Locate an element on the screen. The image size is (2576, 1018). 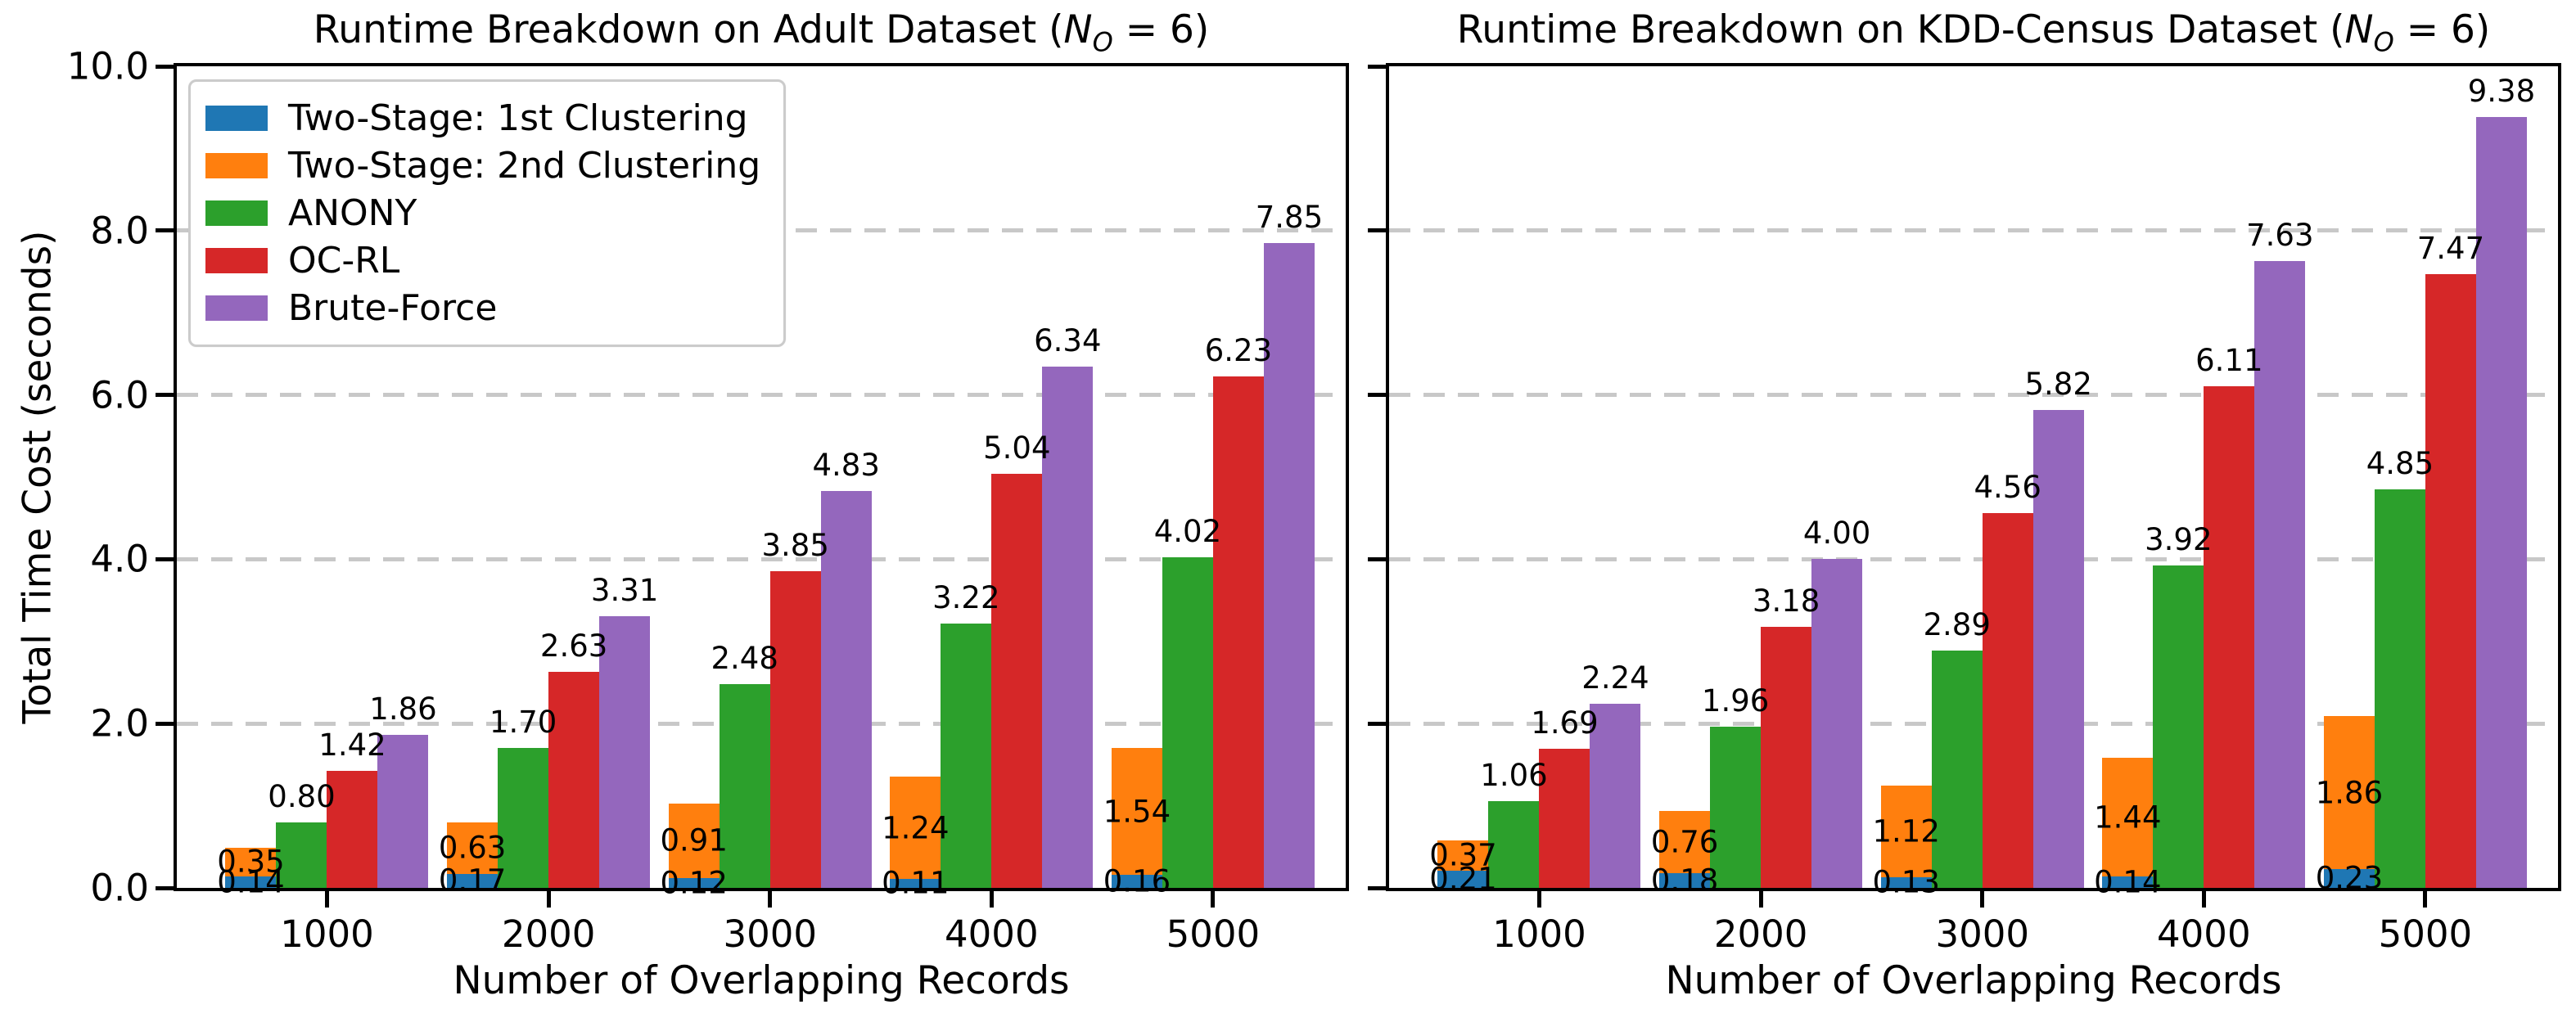
title-text-suffix: = 6) is located at coordinates (2442, 30).